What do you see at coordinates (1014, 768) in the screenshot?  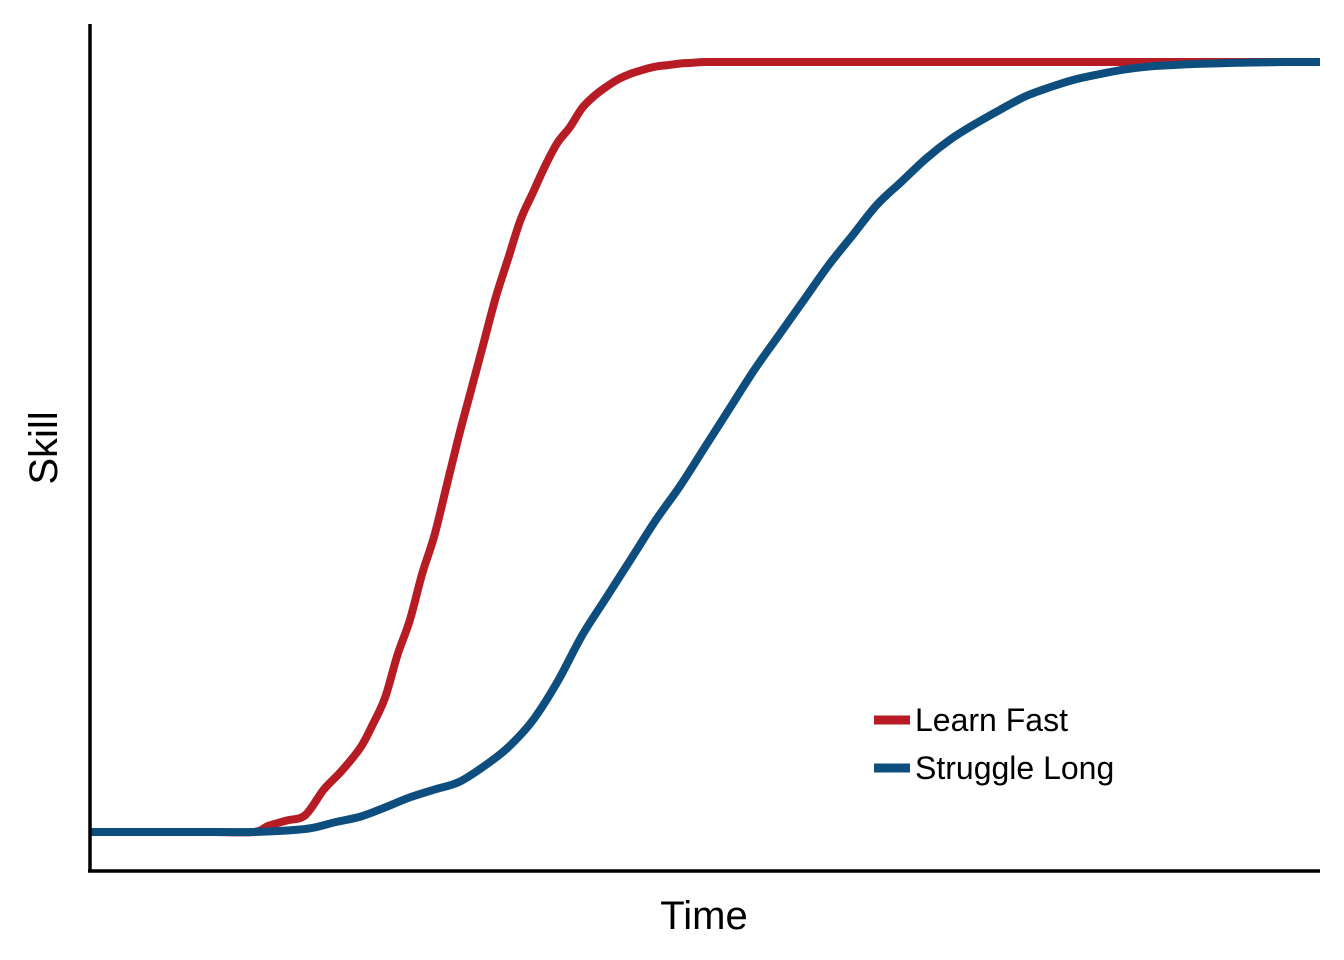 I see `legend-label-struggle-long: Struggle Long` at bounding box center [1014, 768].